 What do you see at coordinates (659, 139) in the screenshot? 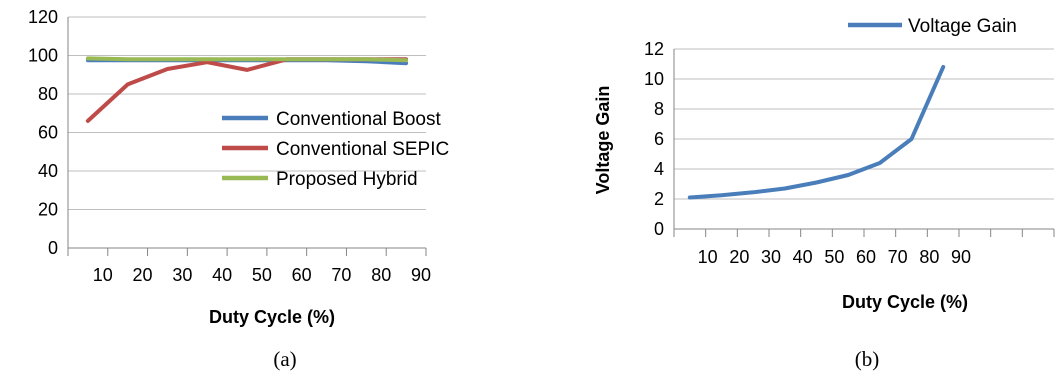
I see `y-tick-label: 6` at bounding box center [659, 139].